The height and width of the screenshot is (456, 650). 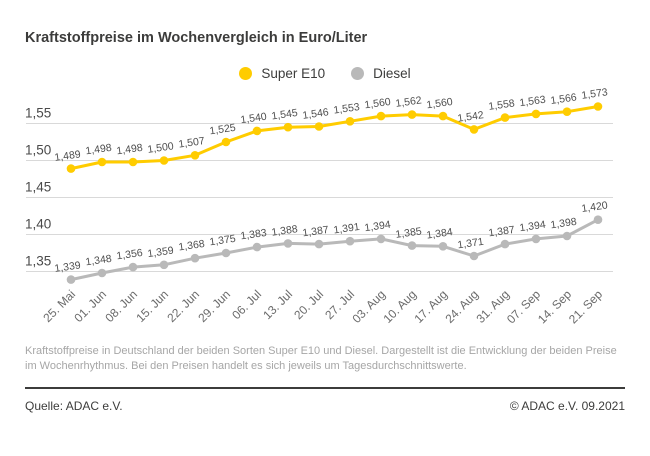 I want to click on x-tick-label: 25. Mai, so click(x=59, y=306).